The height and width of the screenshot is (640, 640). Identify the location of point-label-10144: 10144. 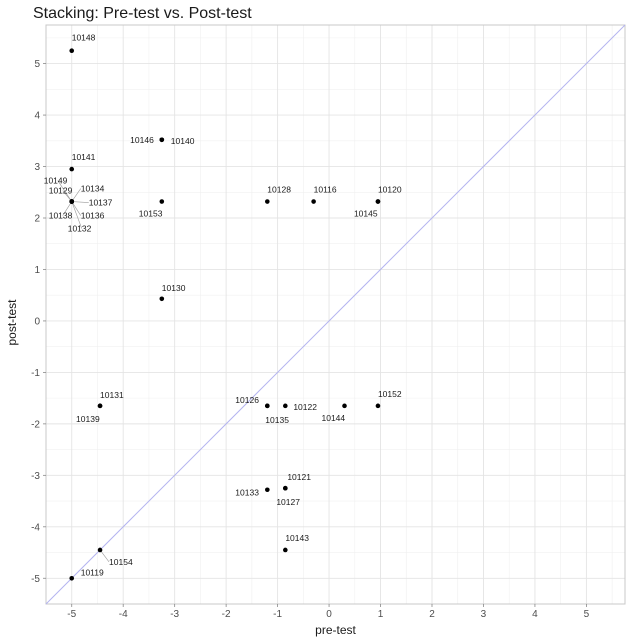
(334, 418).